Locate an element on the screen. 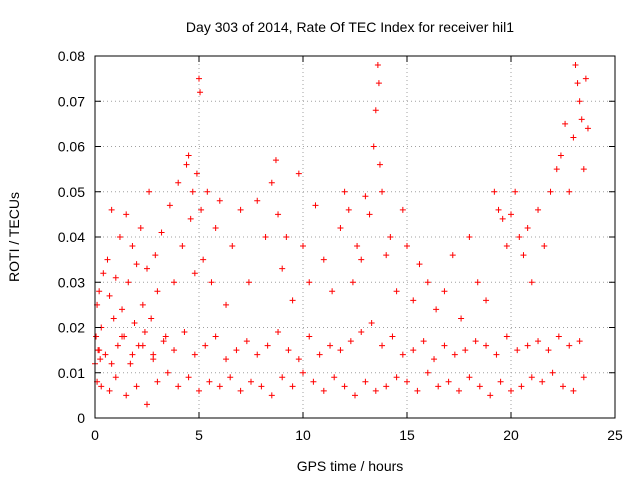 Image resolution: width=640 pixels, height=480 pixels. y-tick-label: 0.07 is located at coordinates (71, 101).